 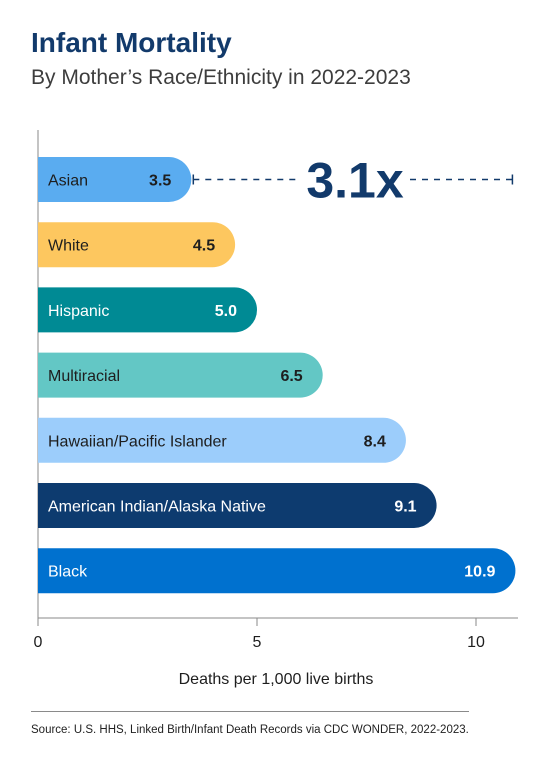 I want to click on bar-category-label: Black, so click(x=68, y=572).